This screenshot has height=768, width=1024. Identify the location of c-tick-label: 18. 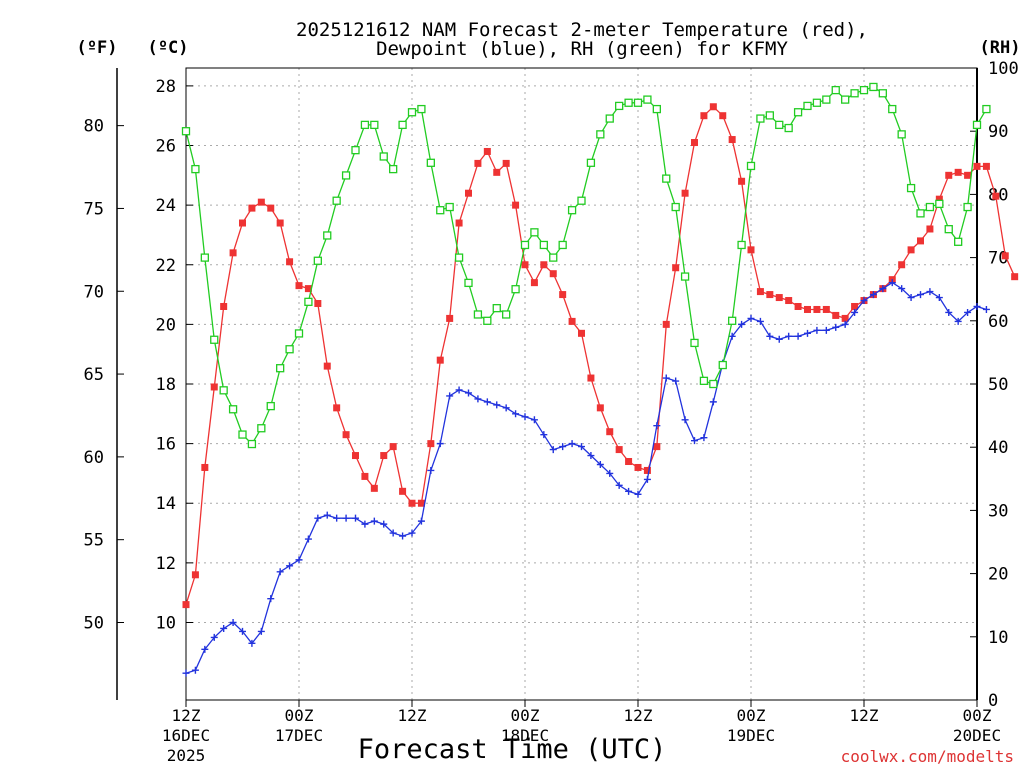
(166, 385).